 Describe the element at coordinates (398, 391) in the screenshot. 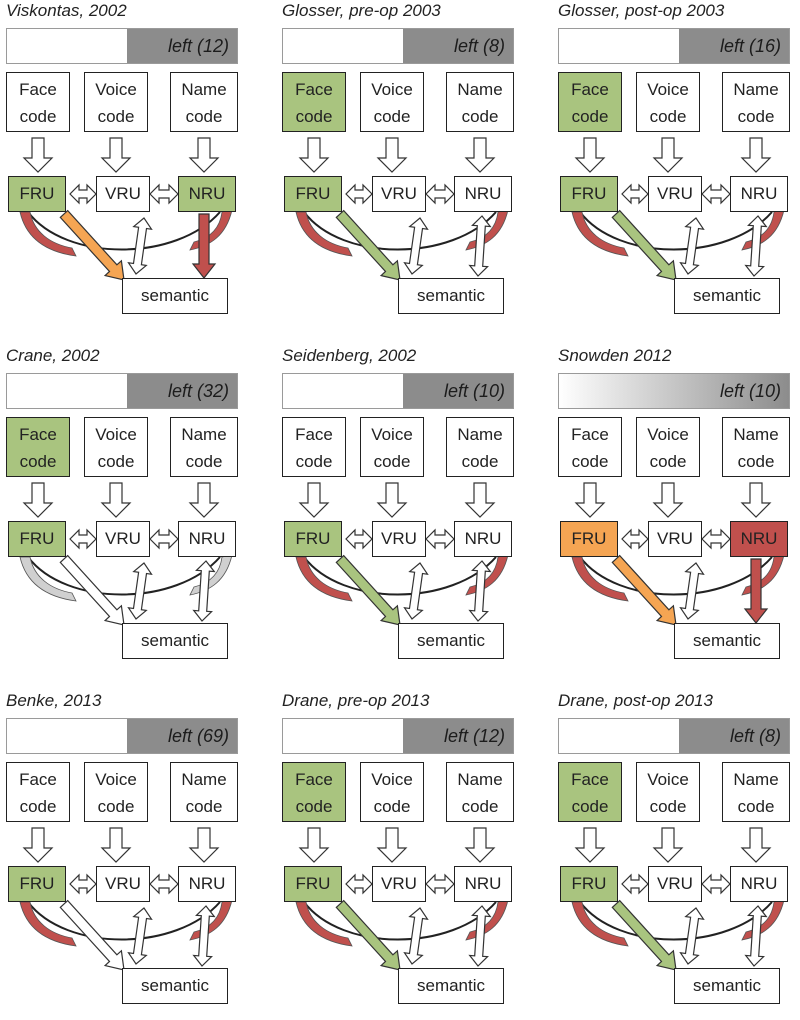

I see `laterality-bar: left (10)` at that location.